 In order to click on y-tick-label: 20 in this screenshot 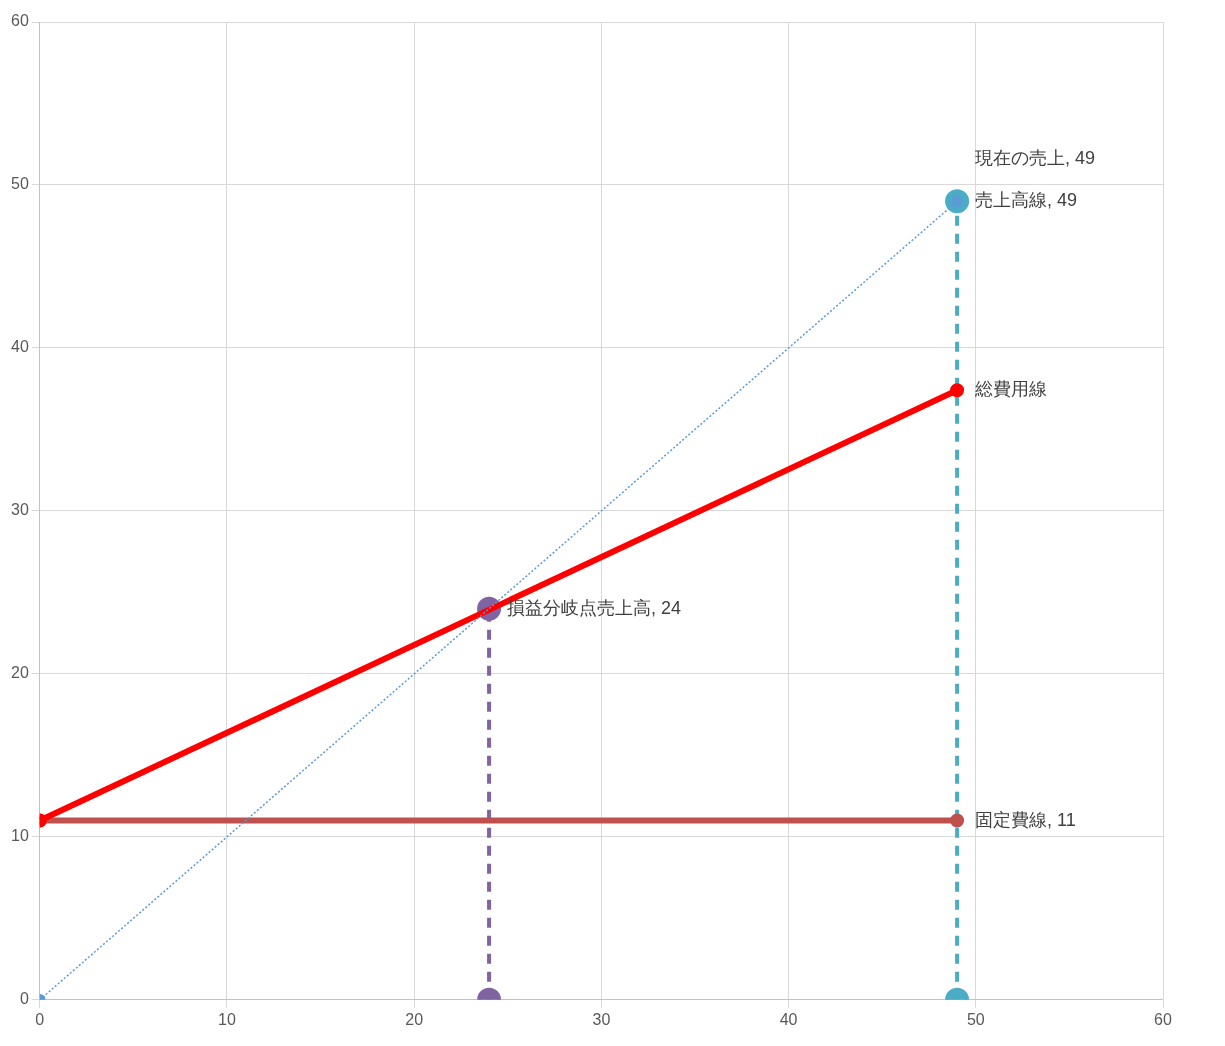, I will do `click(20, 673)`.